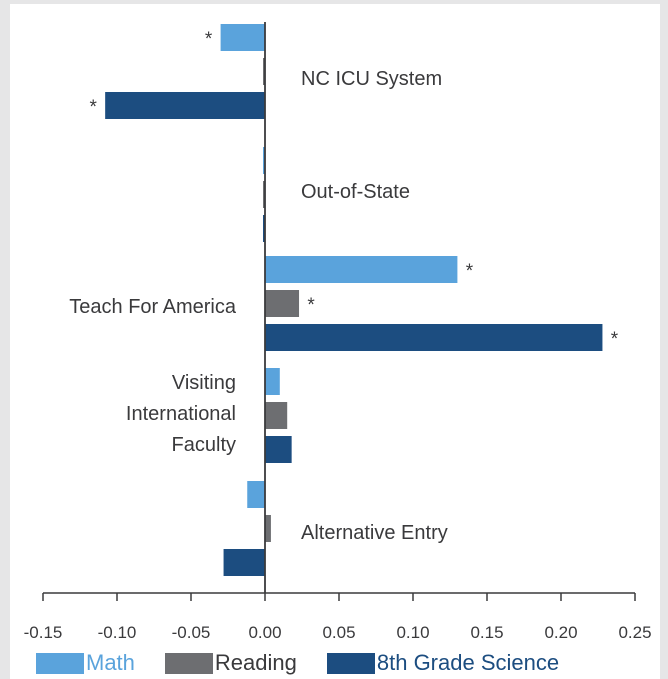  What do you see at coordinates (264, 632) in the screenshot?
I see `x-tick-label: 0.00` at bounding box center [264, 632].